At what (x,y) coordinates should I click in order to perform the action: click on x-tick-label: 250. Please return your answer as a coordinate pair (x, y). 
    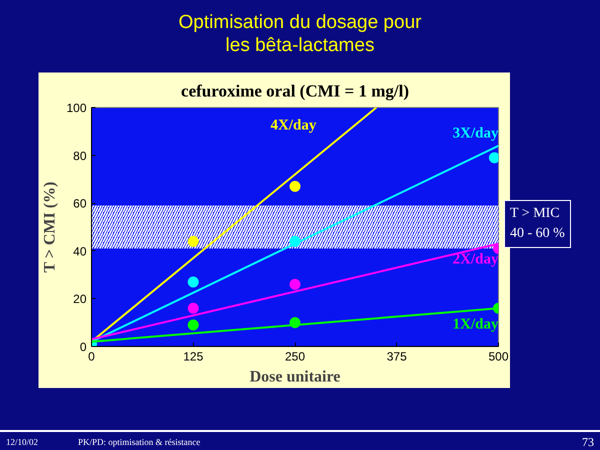
    Looking at the image, I should click on (295, 357).